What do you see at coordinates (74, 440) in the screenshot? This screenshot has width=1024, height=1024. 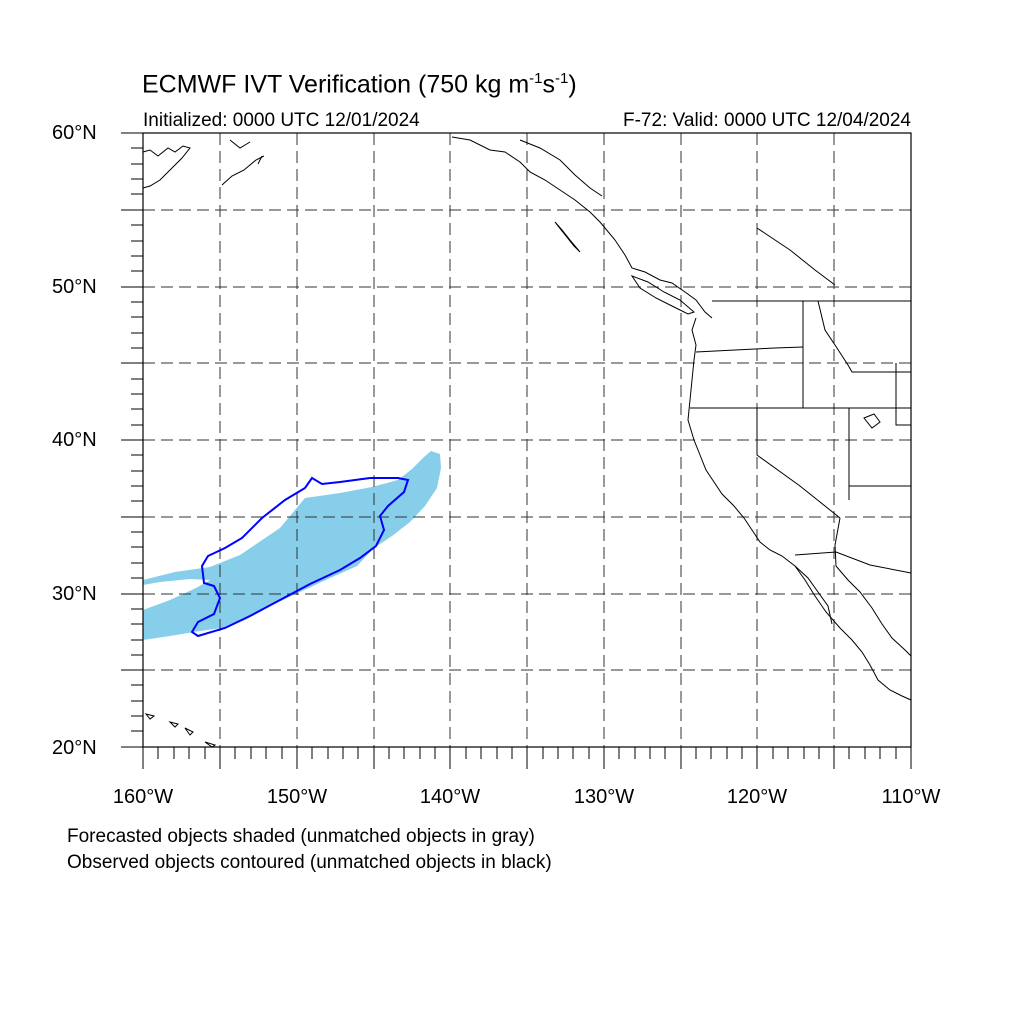 I see `lat-label-40n: 40°N` at bounding box center [74, 440].